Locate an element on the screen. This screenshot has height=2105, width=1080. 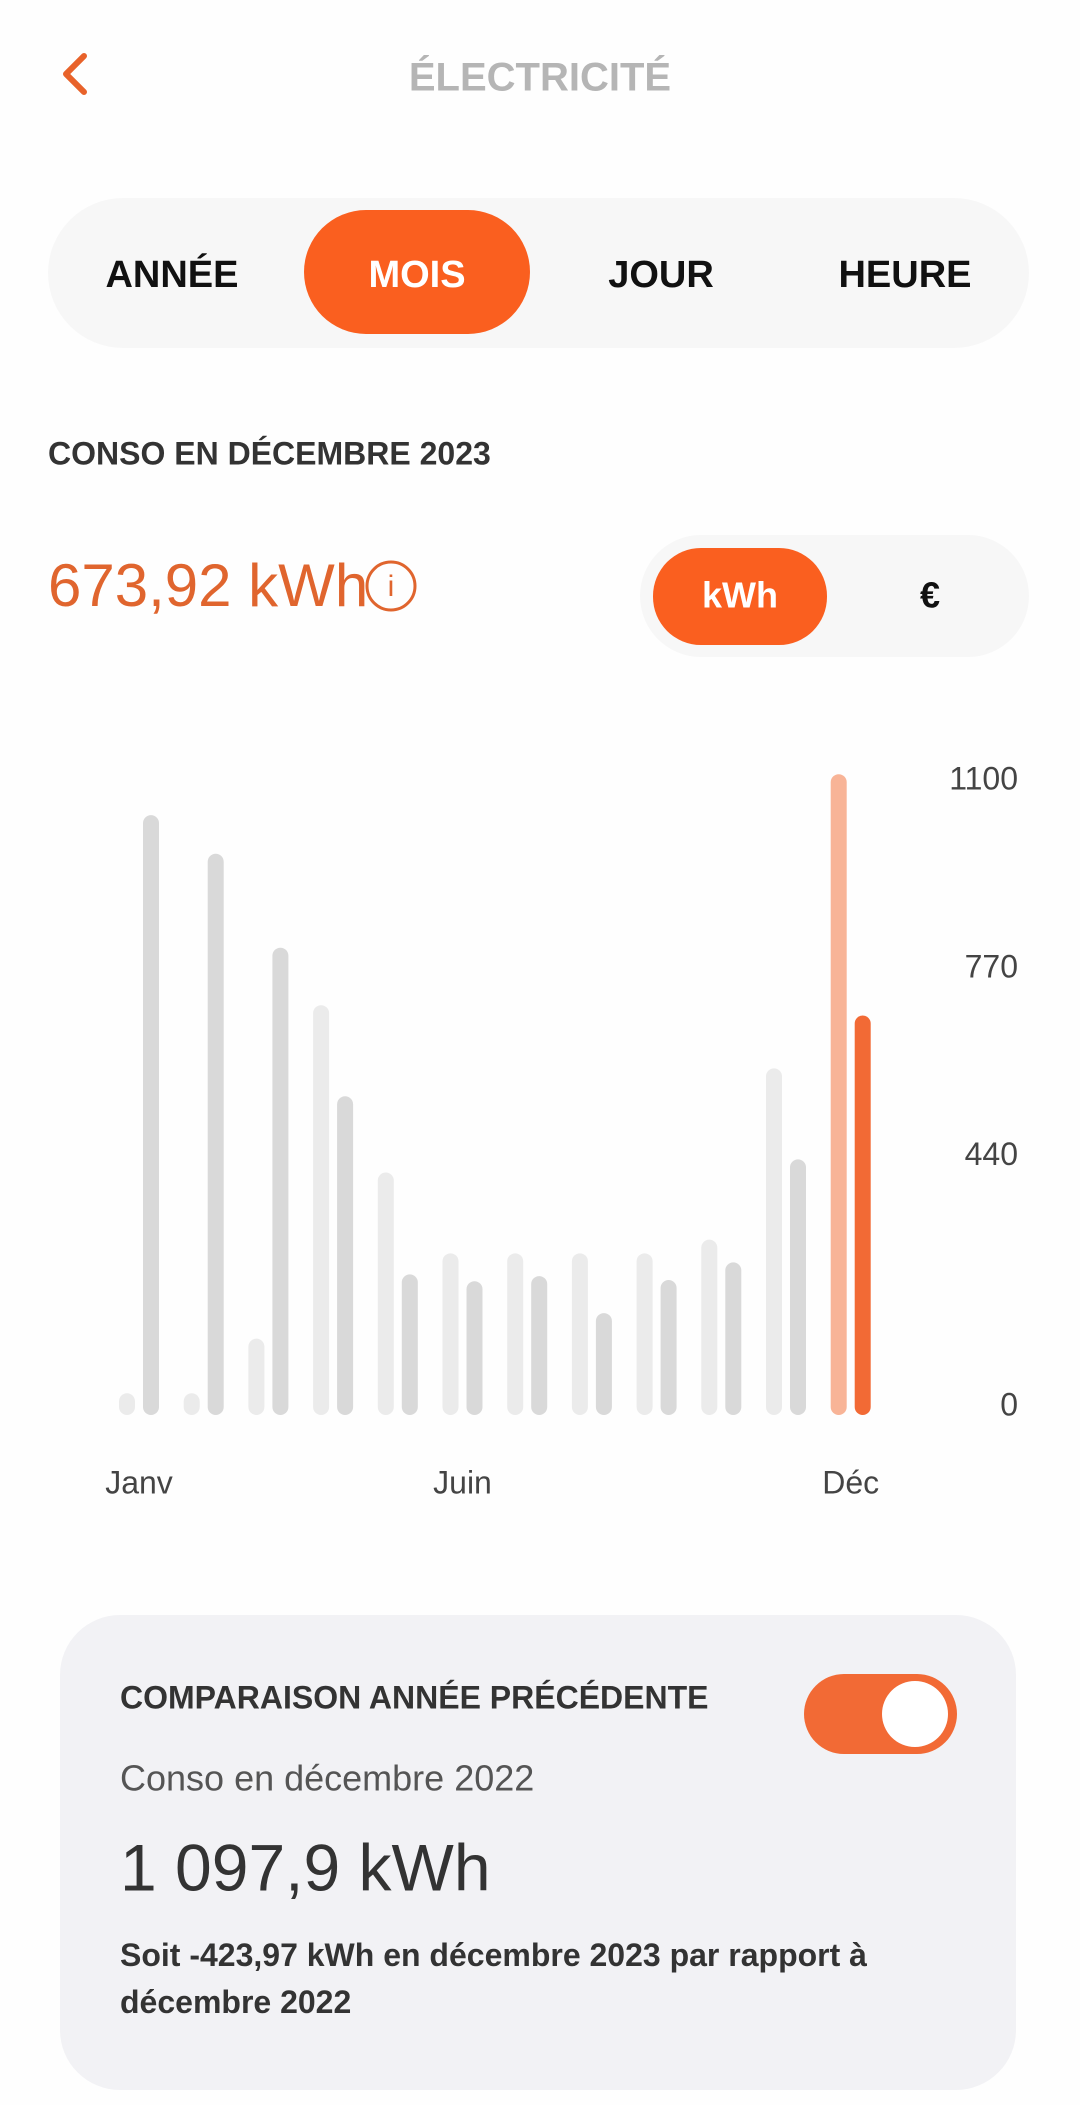
y-tick-label: 770 is located at coordinates (991, 966).